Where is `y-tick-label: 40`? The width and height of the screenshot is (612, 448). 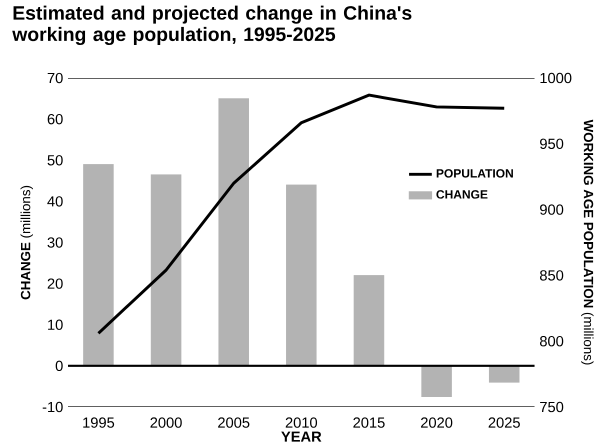
y-tick-label: 40 is located at coordinates (55, 201).